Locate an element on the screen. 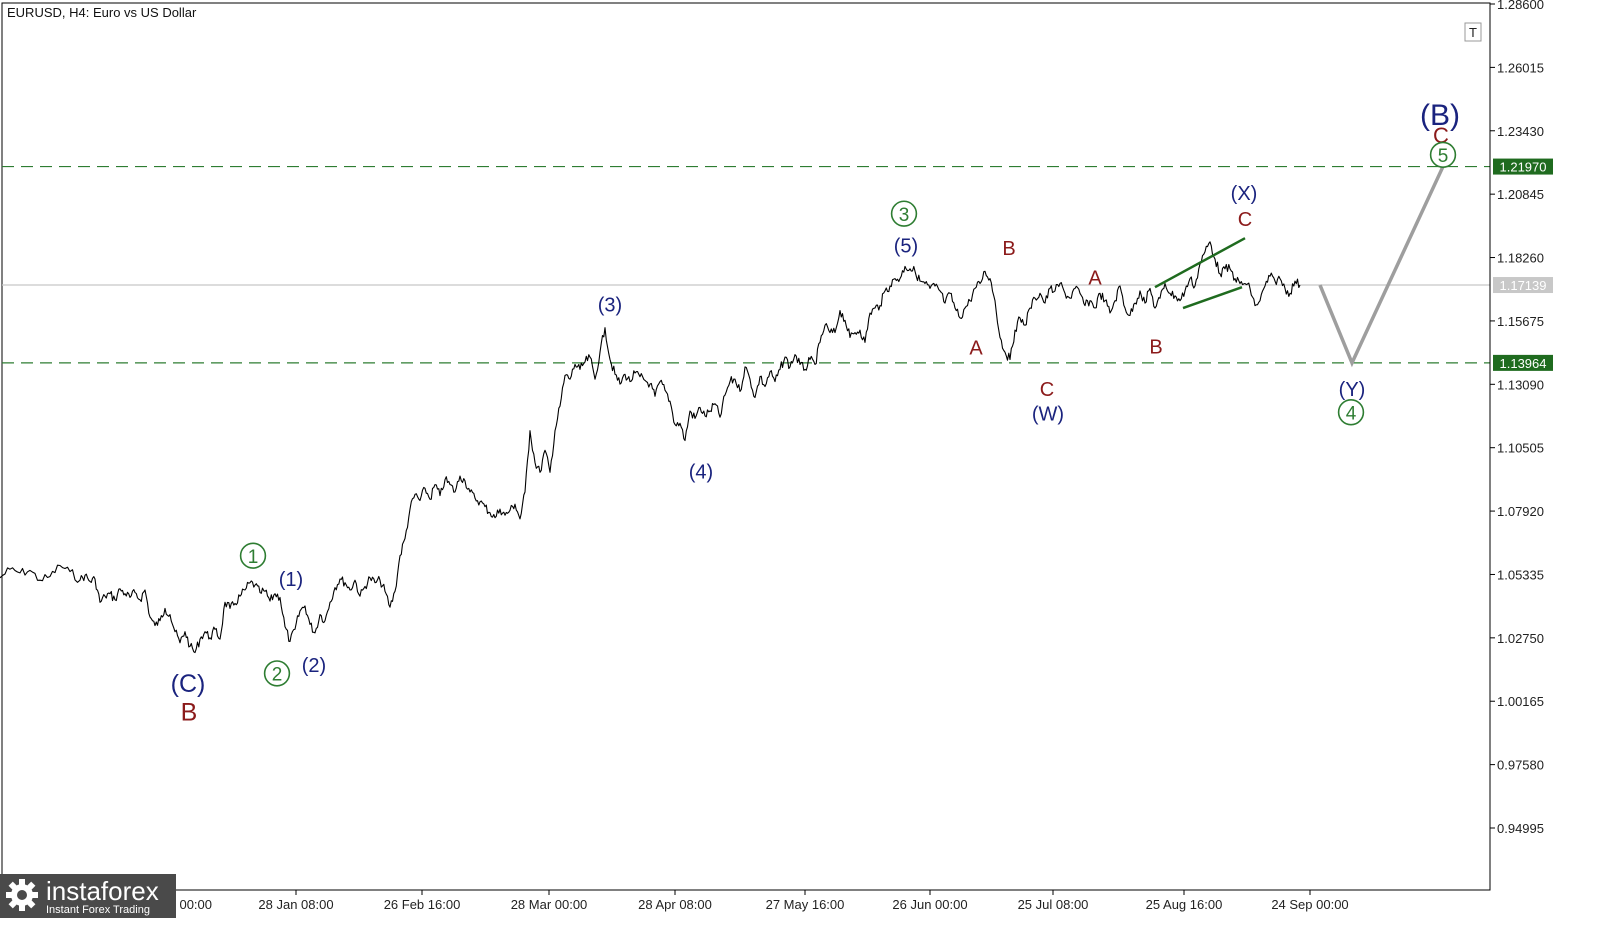 The height and width of the screenshot is (937, 1600). wave-label-circled: 2 is located at coordinates (277, 675).